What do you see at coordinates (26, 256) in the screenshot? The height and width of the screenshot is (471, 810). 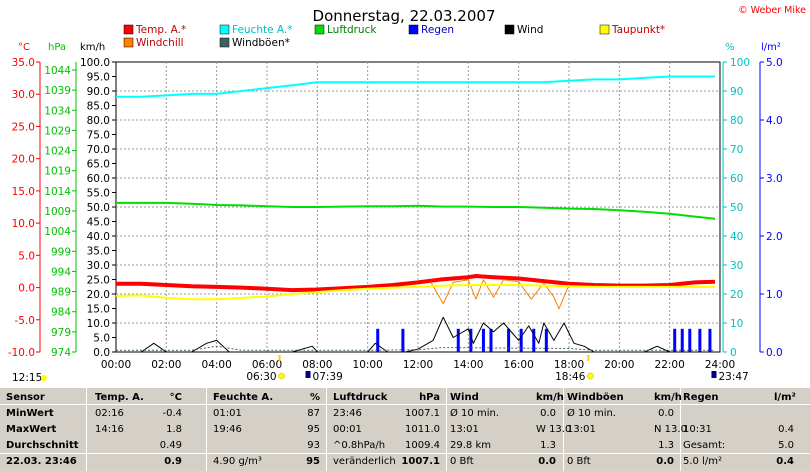 I see `temp-tick-label: 5.0` at bounding box center [26, 256].